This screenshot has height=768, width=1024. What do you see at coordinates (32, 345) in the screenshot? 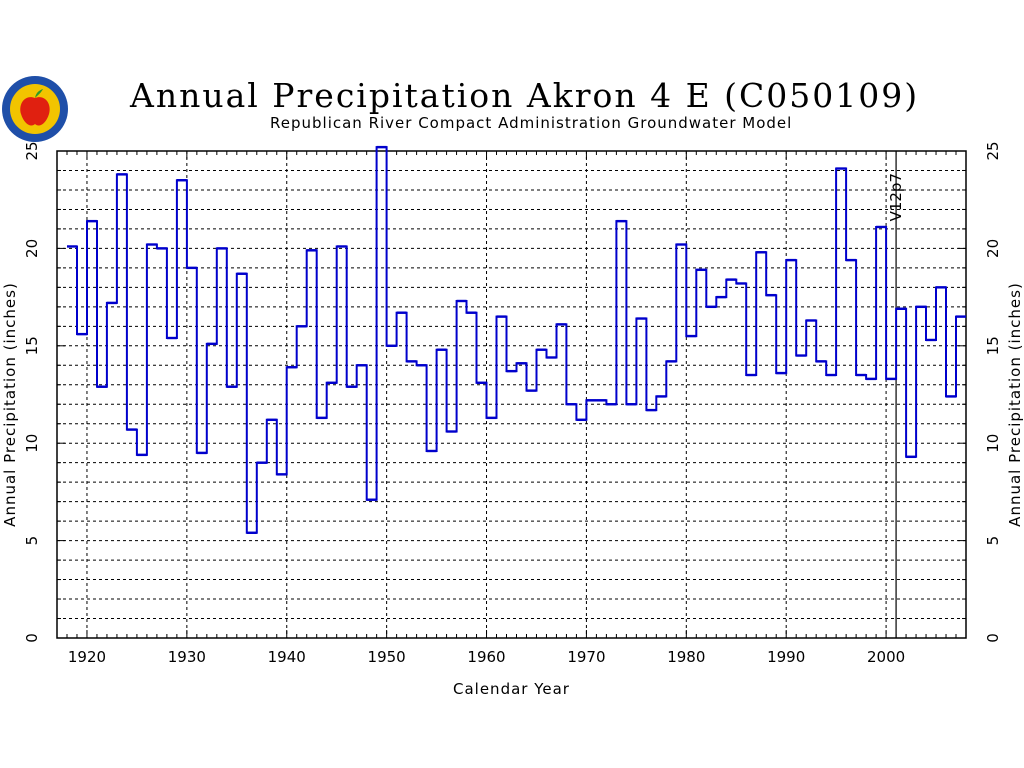
I see `y-tick-label-left: 15` at bounding box center [32, 345].